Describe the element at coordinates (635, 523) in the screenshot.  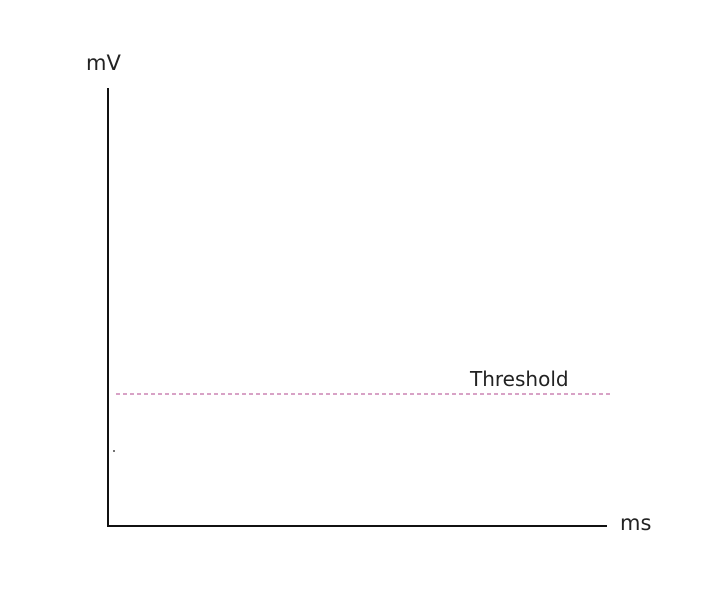
I see `x-axis-label: ms` at that location.